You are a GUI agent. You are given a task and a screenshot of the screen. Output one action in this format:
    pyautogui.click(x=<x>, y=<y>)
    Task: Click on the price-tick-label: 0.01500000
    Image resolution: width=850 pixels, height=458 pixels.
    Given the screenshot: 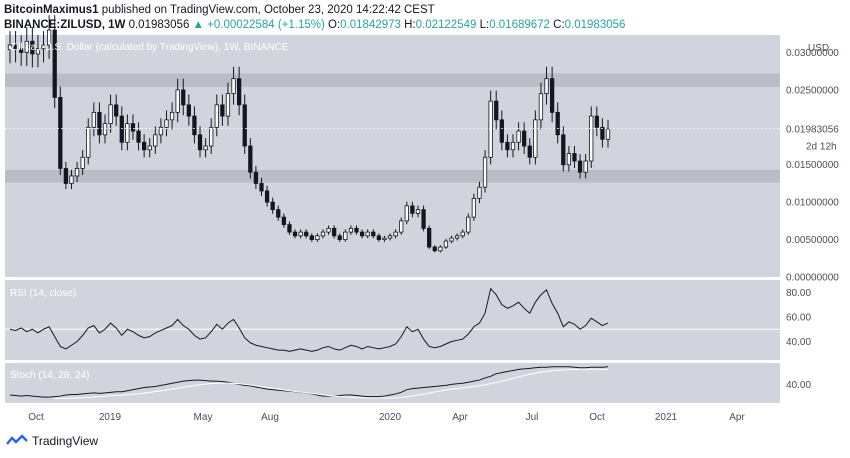 What is the action you would take?
    pyautogui.click(x=812, y=165)
    